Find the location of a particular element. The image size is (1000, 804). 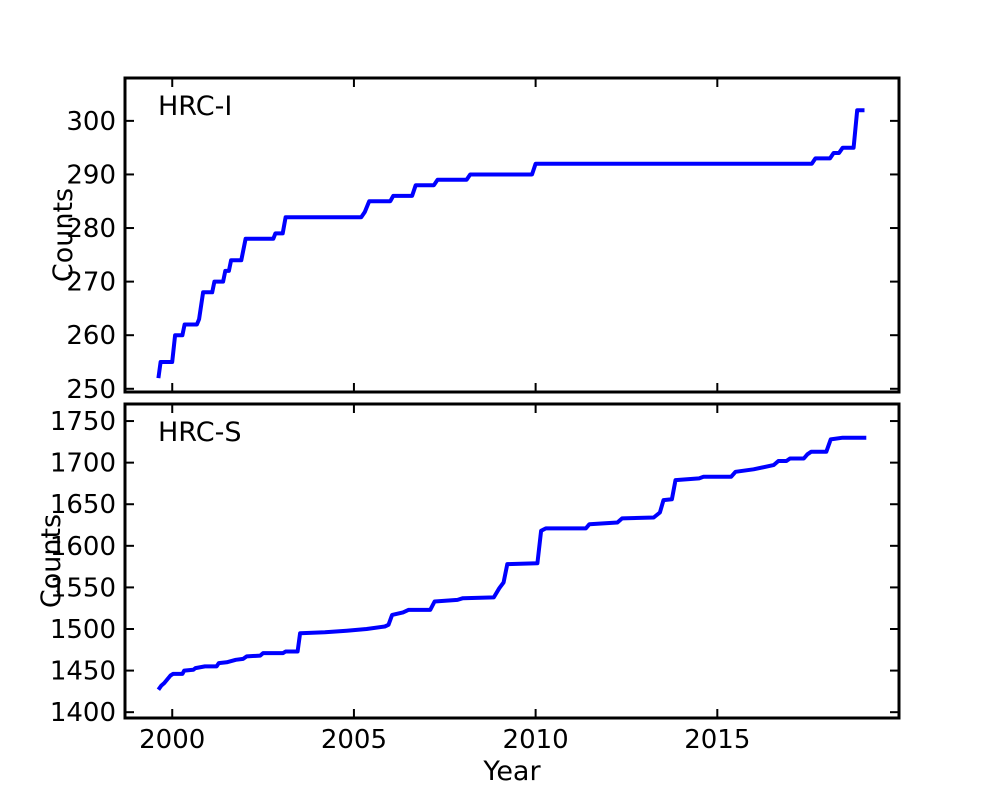

y-tick-label: 1400 is located at coordinates (83, 713).